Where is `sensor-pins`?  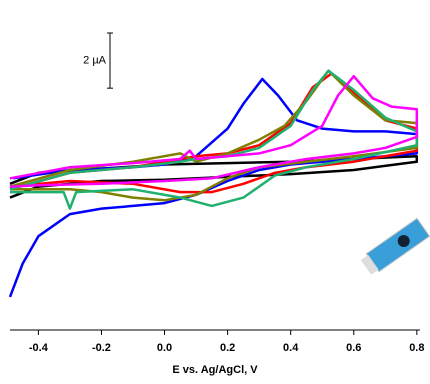
sensor-pins is located at coordinates (369, 264).